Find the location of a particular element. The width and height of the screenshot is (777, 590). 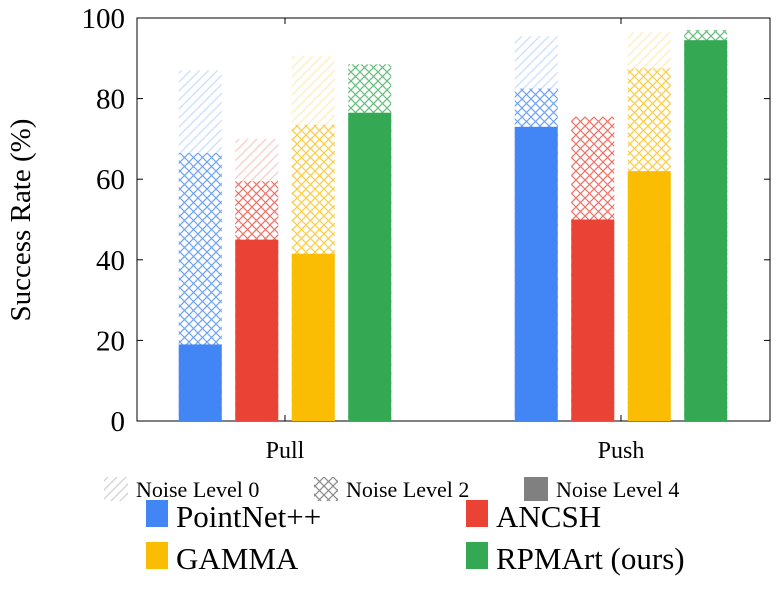

legend-label-gamma: GAMMA is located at coordinates (237, 558).